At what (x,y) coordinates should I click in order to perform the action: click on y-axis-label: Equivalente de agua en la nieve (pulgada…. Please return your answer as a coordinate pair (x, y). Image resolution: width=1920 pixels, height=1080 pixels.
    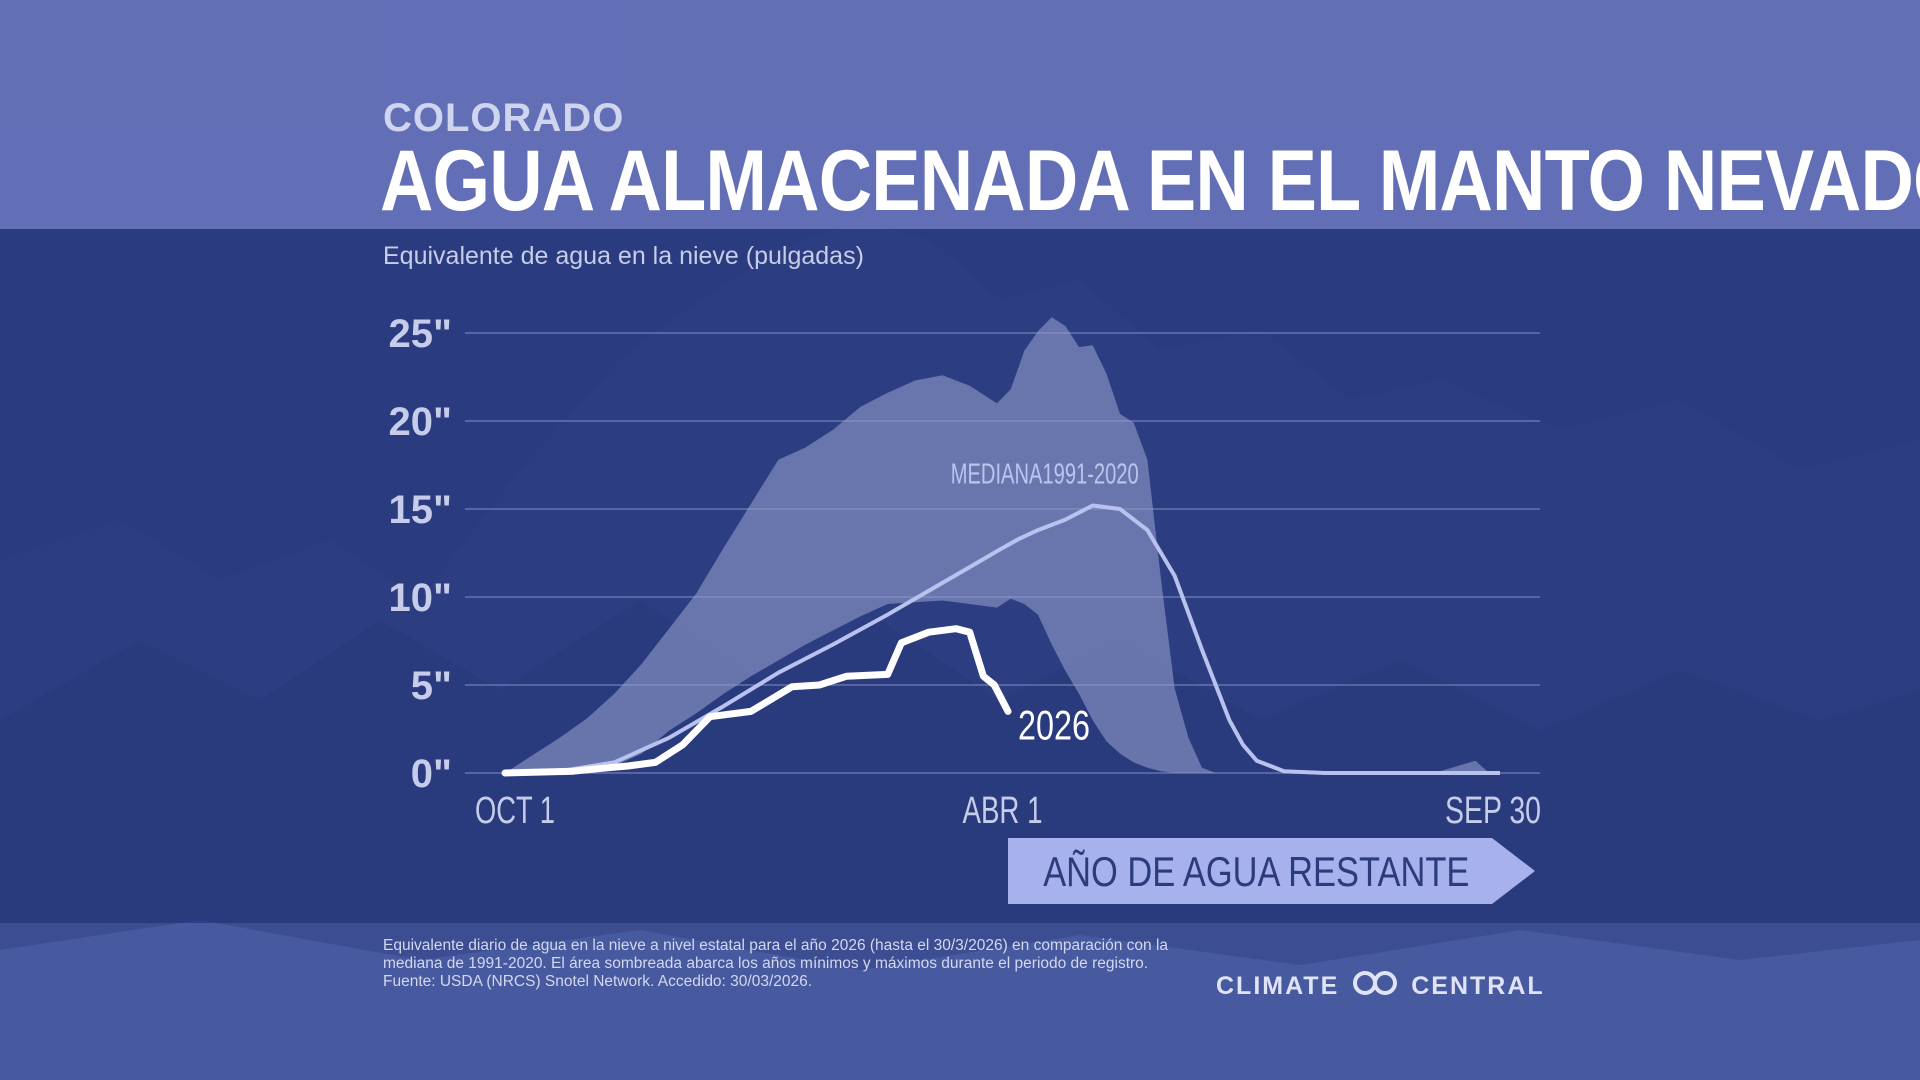
    Looking at the image, I should click on (623, 256).